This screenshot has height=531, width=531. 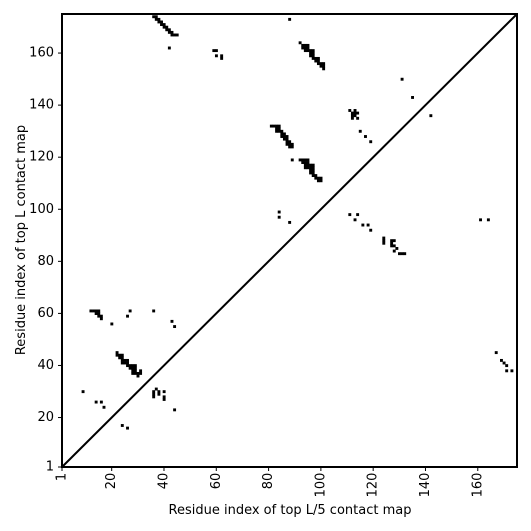 I want to click on x-tick-label: 100, so click(x=320, y=485).